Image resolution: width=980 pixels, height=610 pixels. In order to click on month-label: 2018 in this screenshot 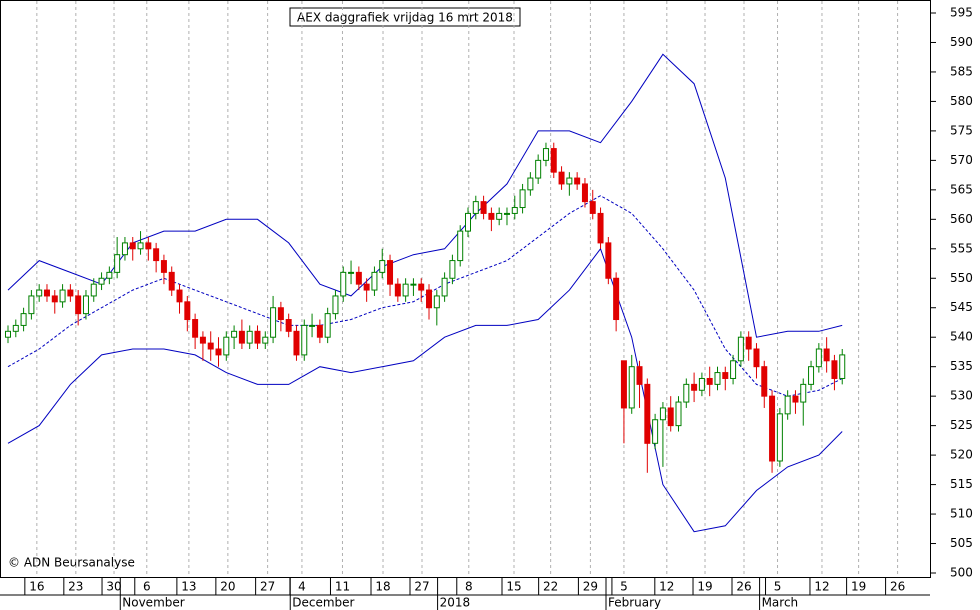, I will do `click(455, 603)`.